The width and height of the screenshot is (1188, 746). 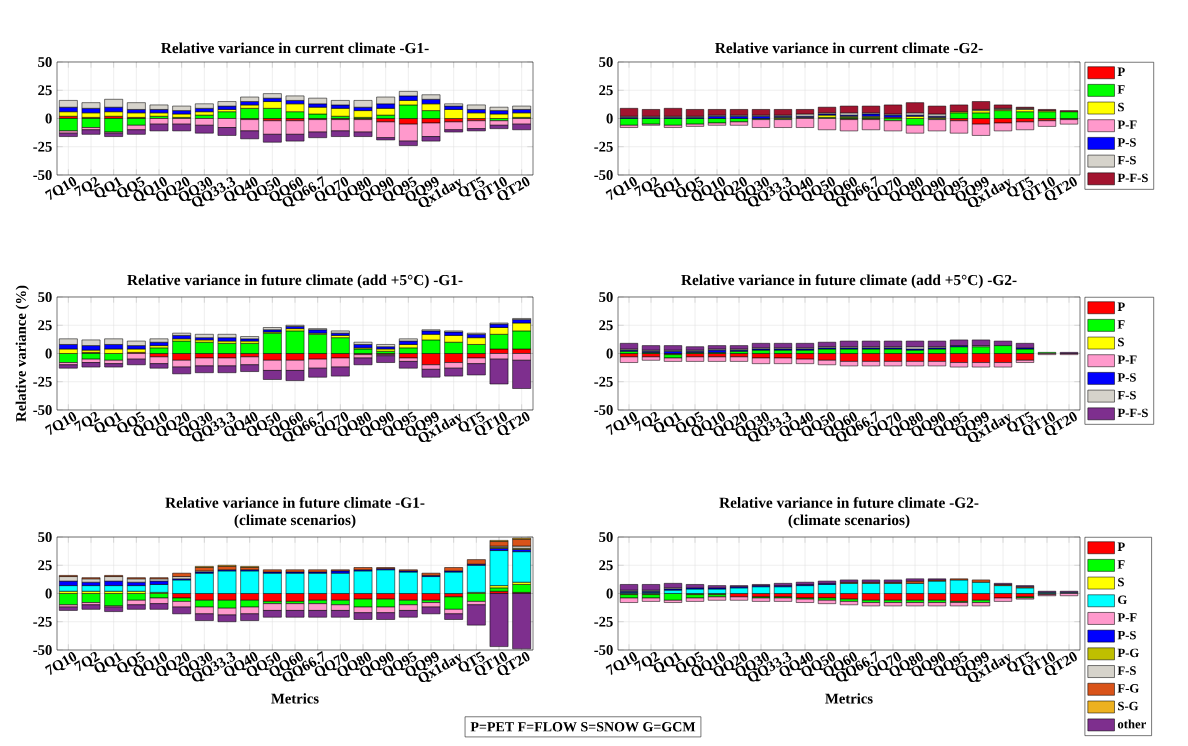 I want to click on legend-label: S-G, so click(x=1128, y=706).